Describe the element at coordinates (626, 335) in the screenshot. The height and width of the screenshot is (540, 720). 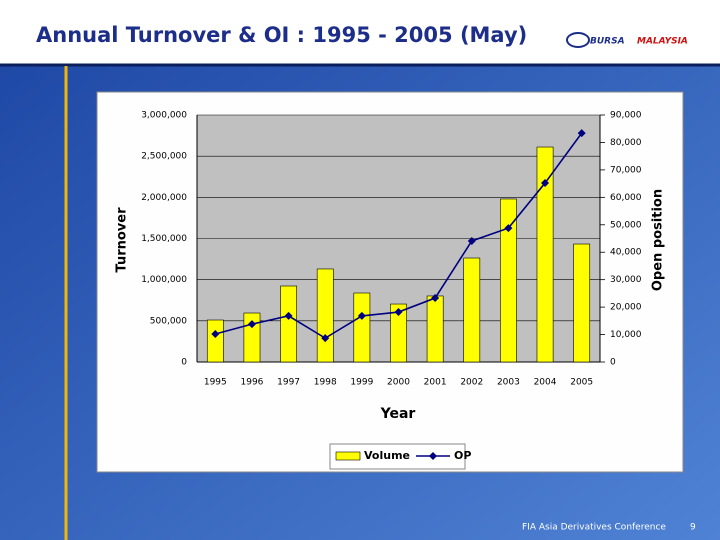
I see `y2-tick-label: 10,000` at that location.